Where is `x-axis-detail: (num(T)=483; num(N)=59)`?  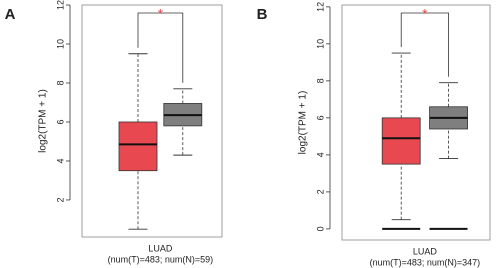 x-axis-detail: (num(T)=483; num(N)=59) is located at coordinates (161, 259).